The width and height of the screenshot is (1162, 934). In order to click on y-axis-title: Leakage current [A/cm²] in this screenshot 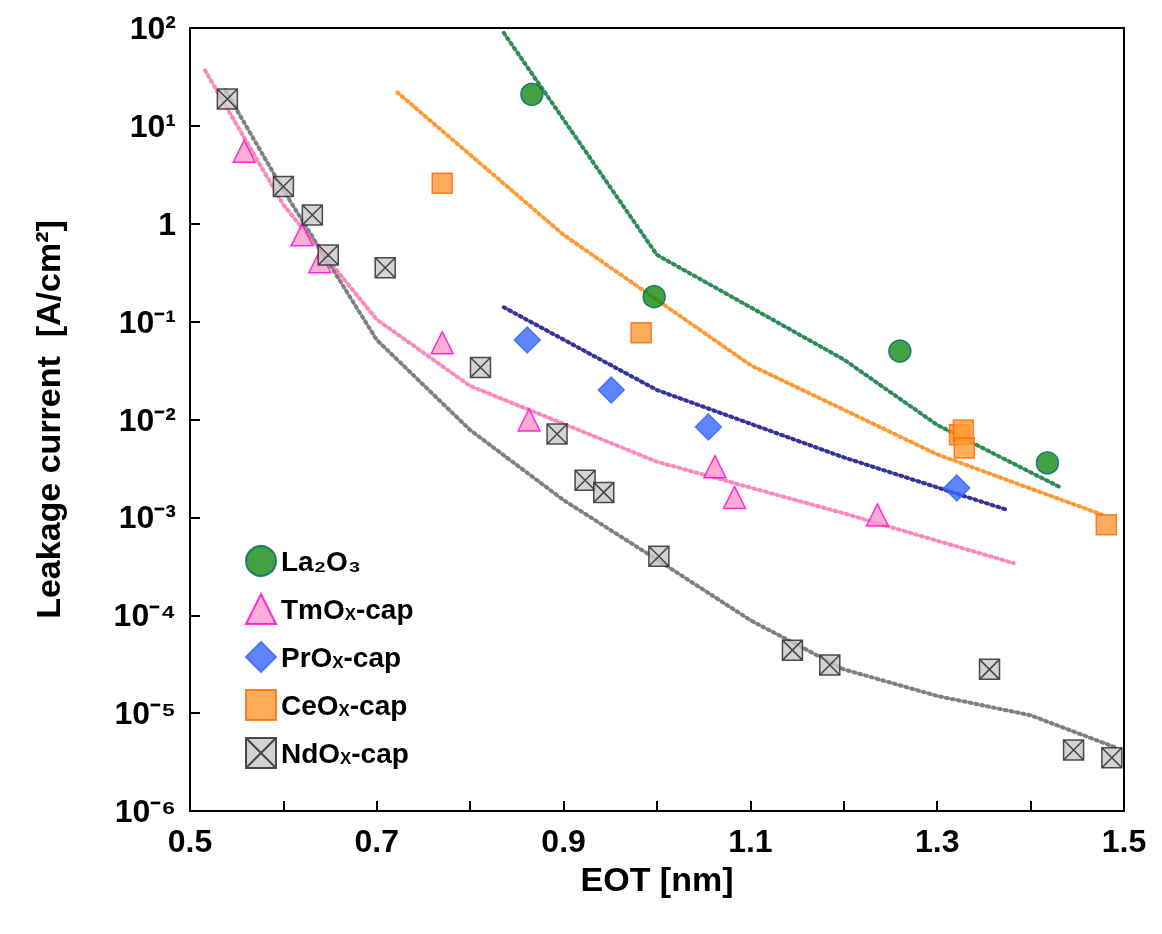, I will do `click(48, 419)`.